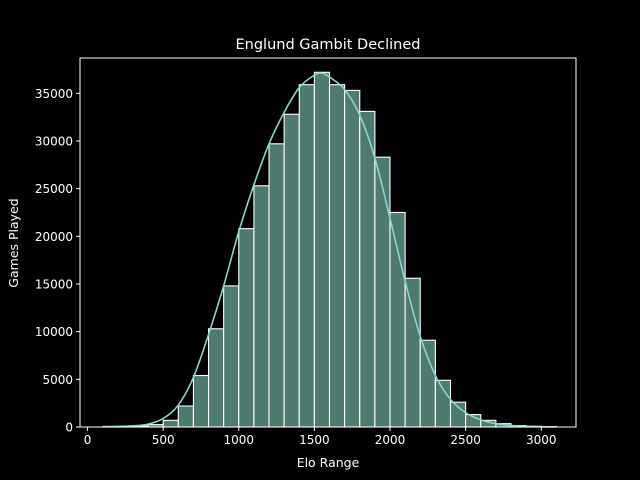 The height and width of the screenshot is (480, 640). Describe the element at coordinates (54, 332) in the screenshot. I see `y-tick-label: 10000` at that location.